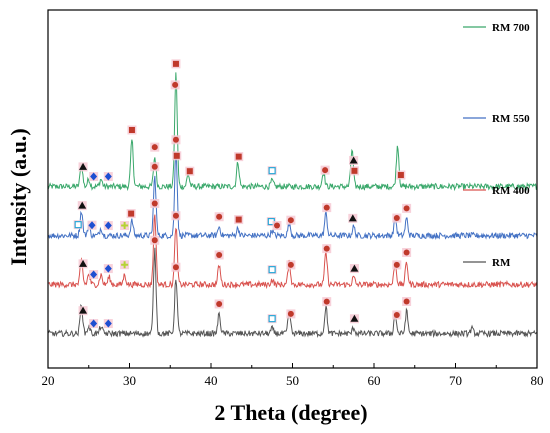 The height and width of the screenshot is (433, 550). Describe the element at coordinates (487, 263) in the screenshot. I see `legend-item-rm: RM` at that location.